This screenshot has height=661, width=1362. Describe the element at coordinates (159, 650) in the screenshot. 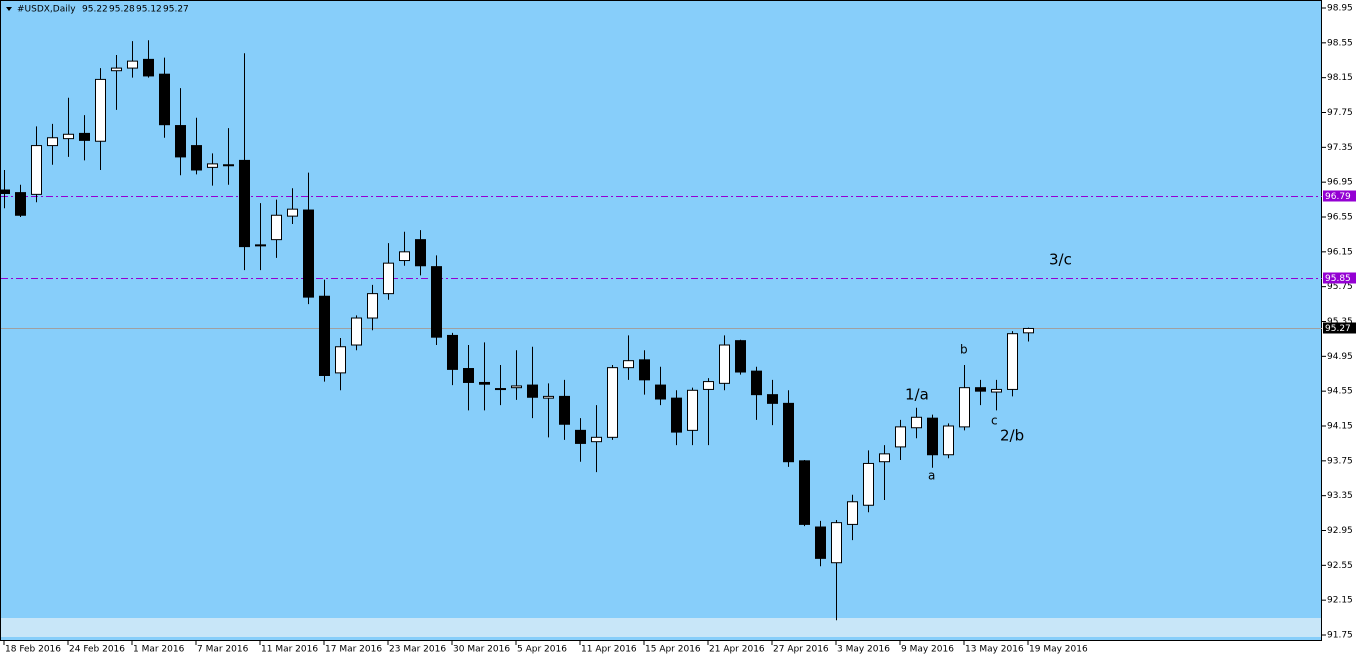

I see `x-tick-label: 1 Mar 2016` at that location.